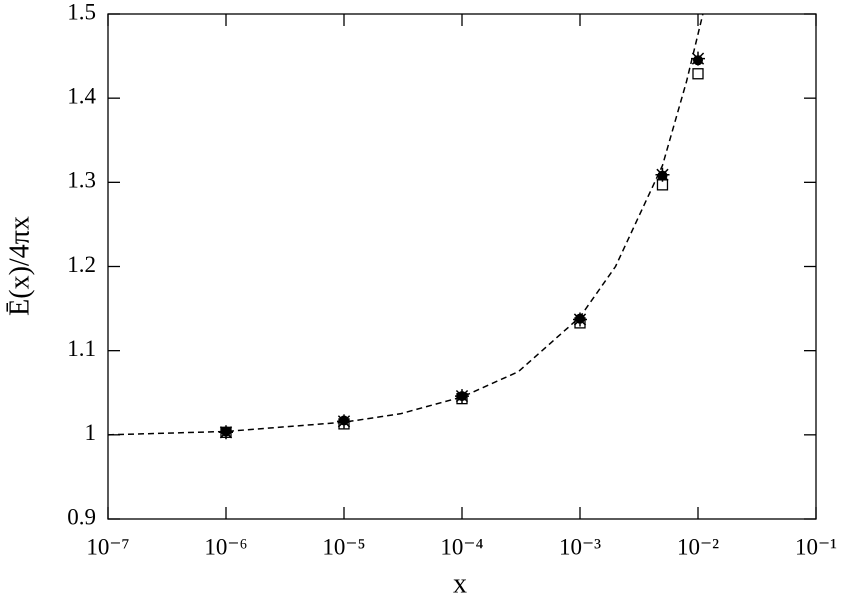 This screenshot has width=841, height=599. I want to click on y-tick-label: 1.5, so click(81, 12).